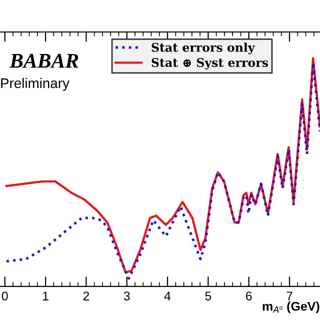  Describe the element at coordinates (43, 61) in the screenshot. I see `annotation: BABAR` at that location.